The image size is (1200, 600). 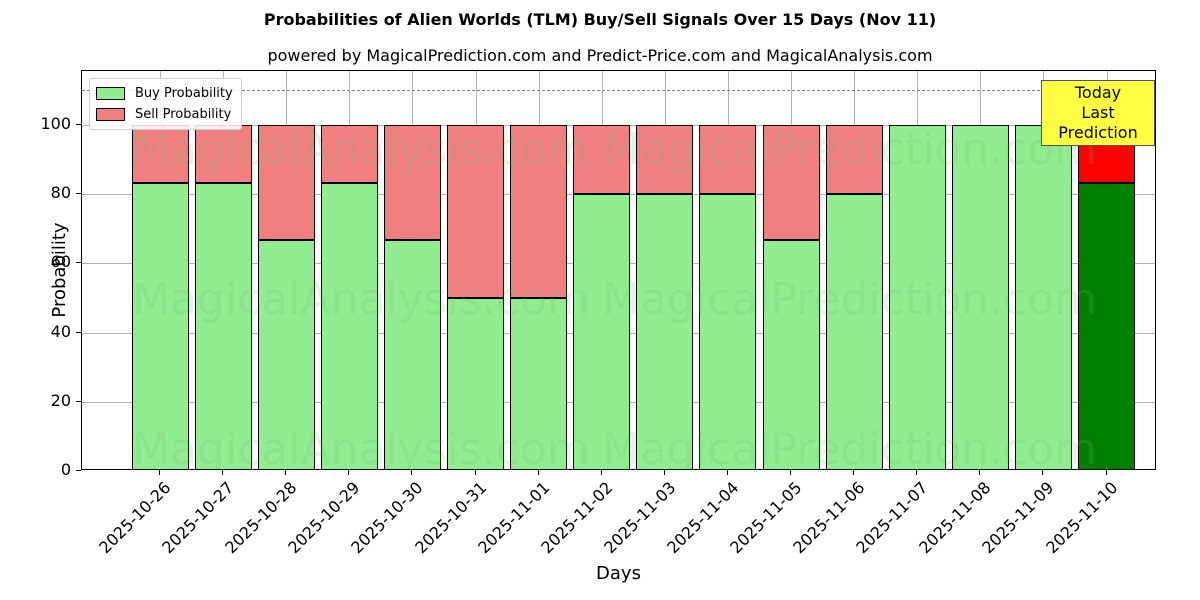 What do you see at coordinates (65, 469) in the screenshot?
I see `y-tick-label: 0` at bounding box center [65, 469].